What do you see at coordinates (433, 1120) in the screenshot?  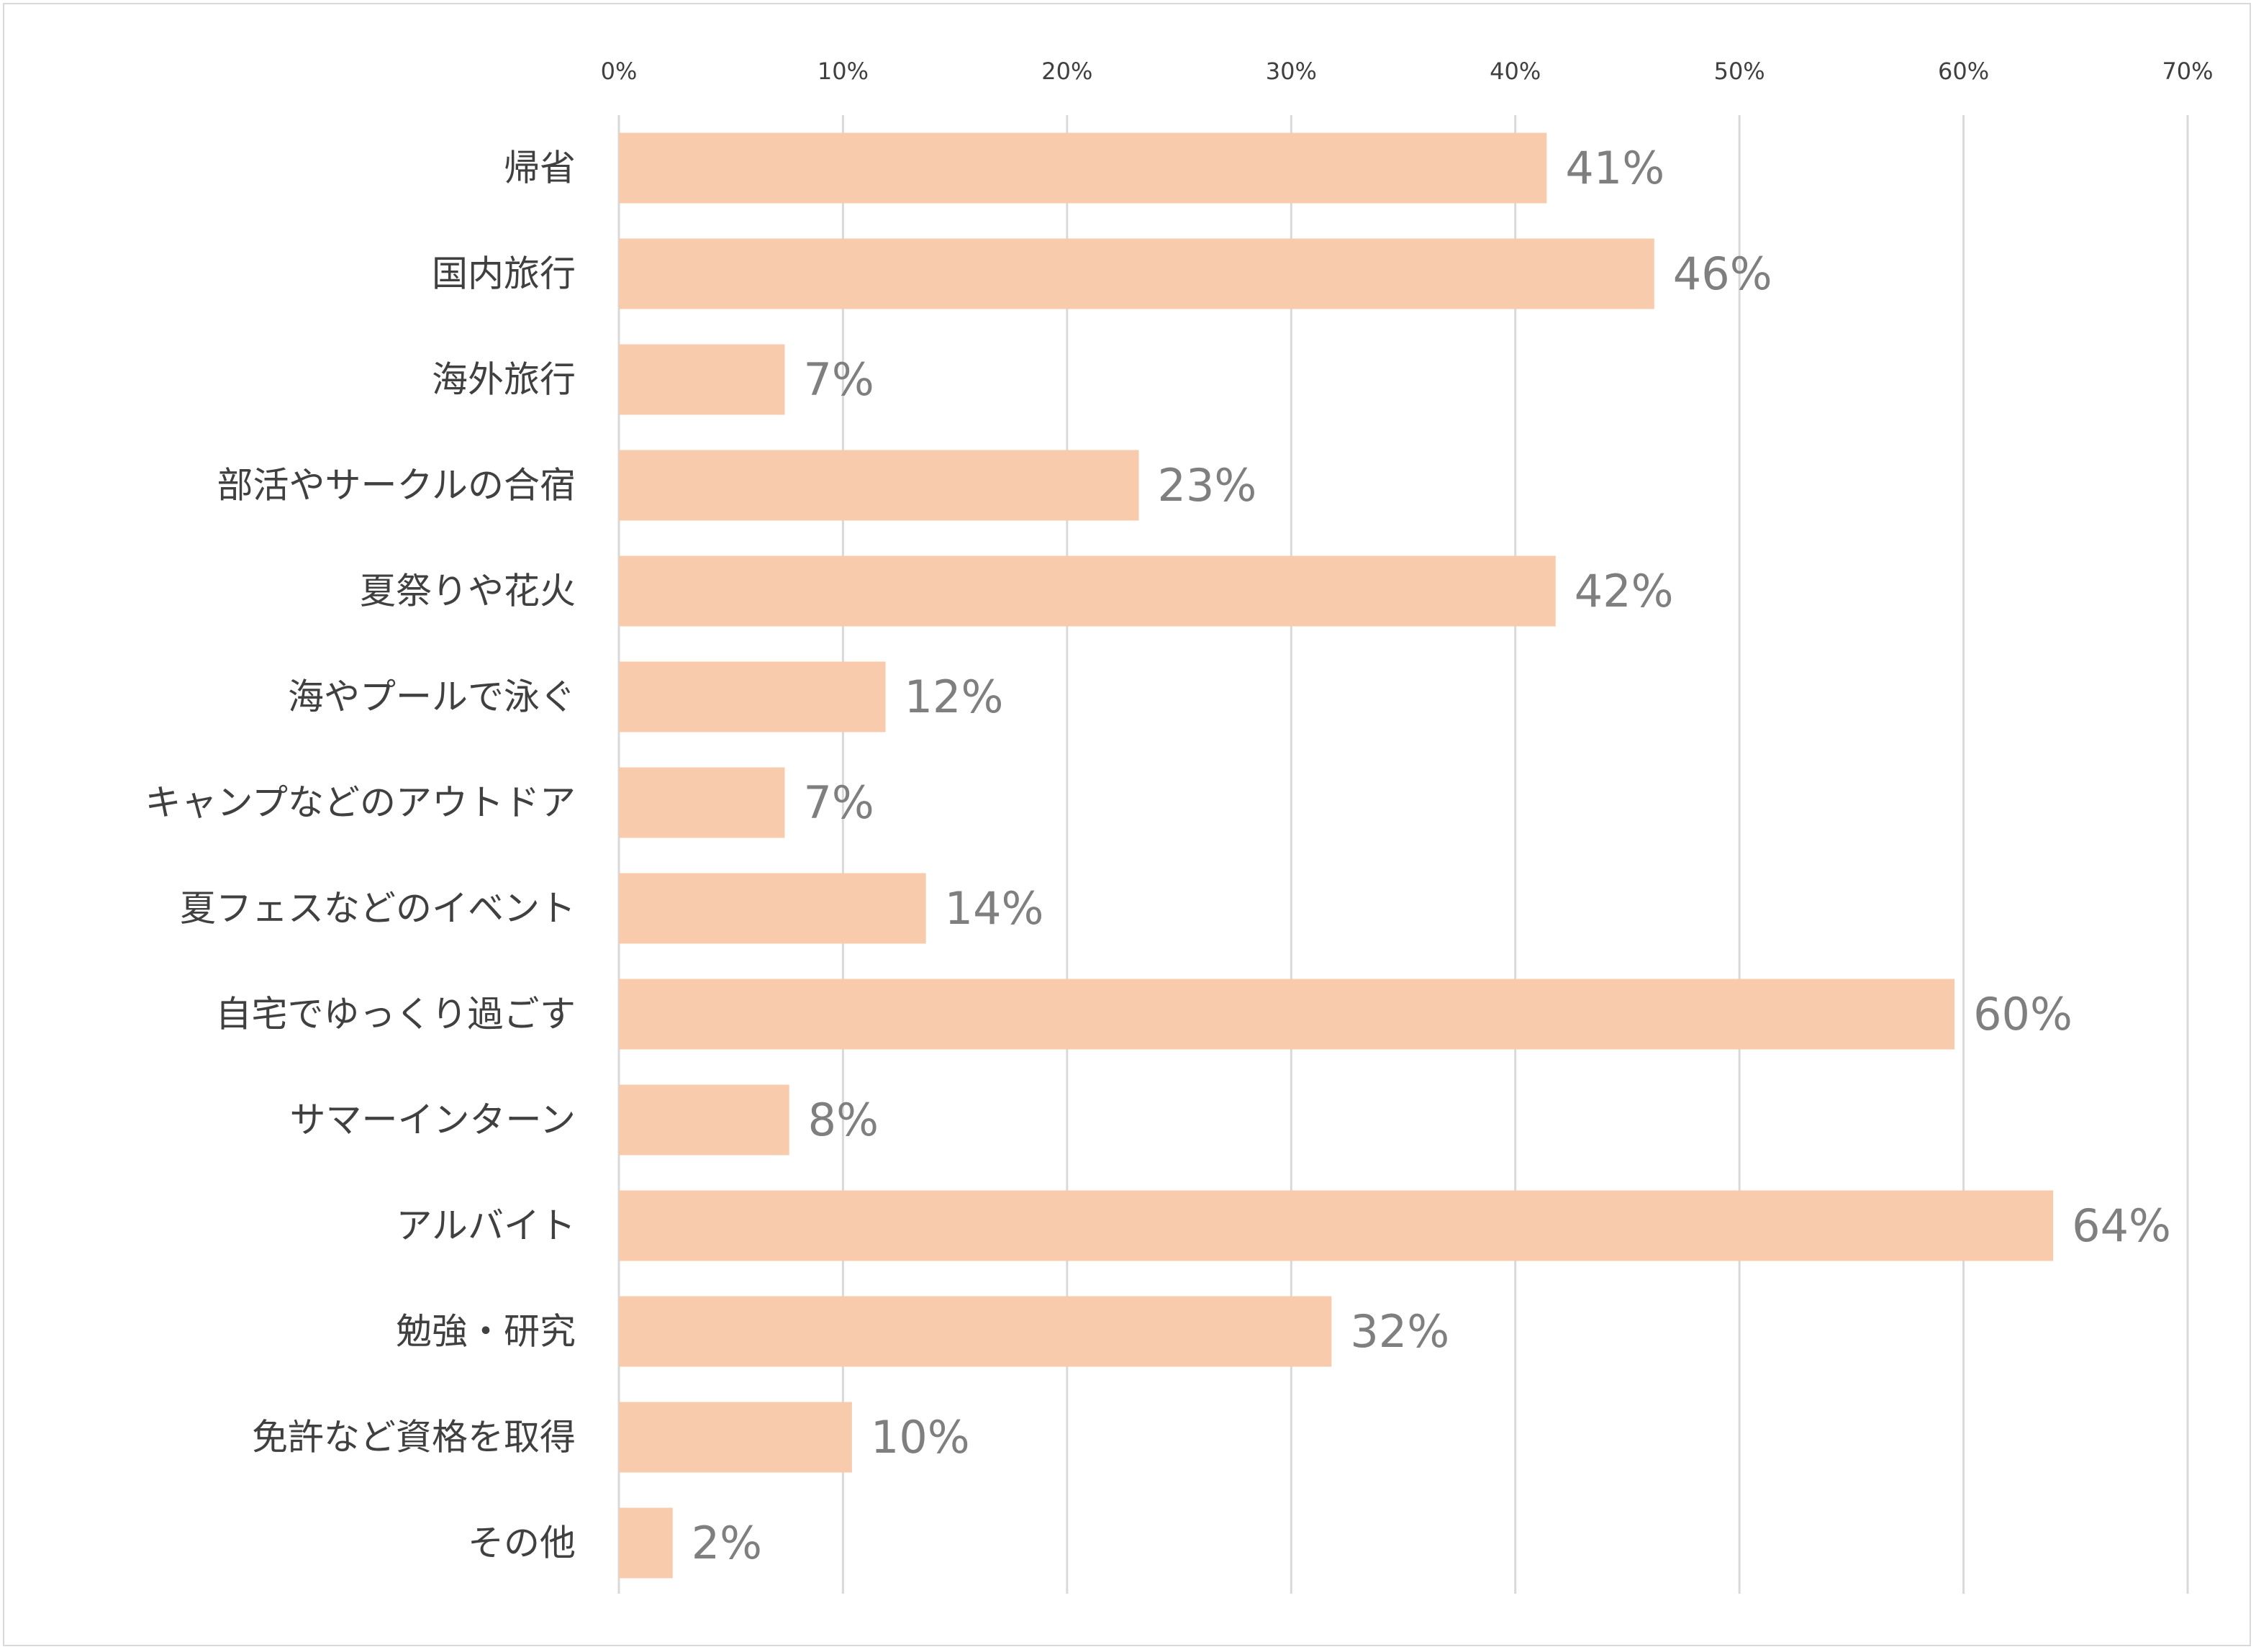 I see `category-label: サマーインターン` at bounding box center [433, 1120].